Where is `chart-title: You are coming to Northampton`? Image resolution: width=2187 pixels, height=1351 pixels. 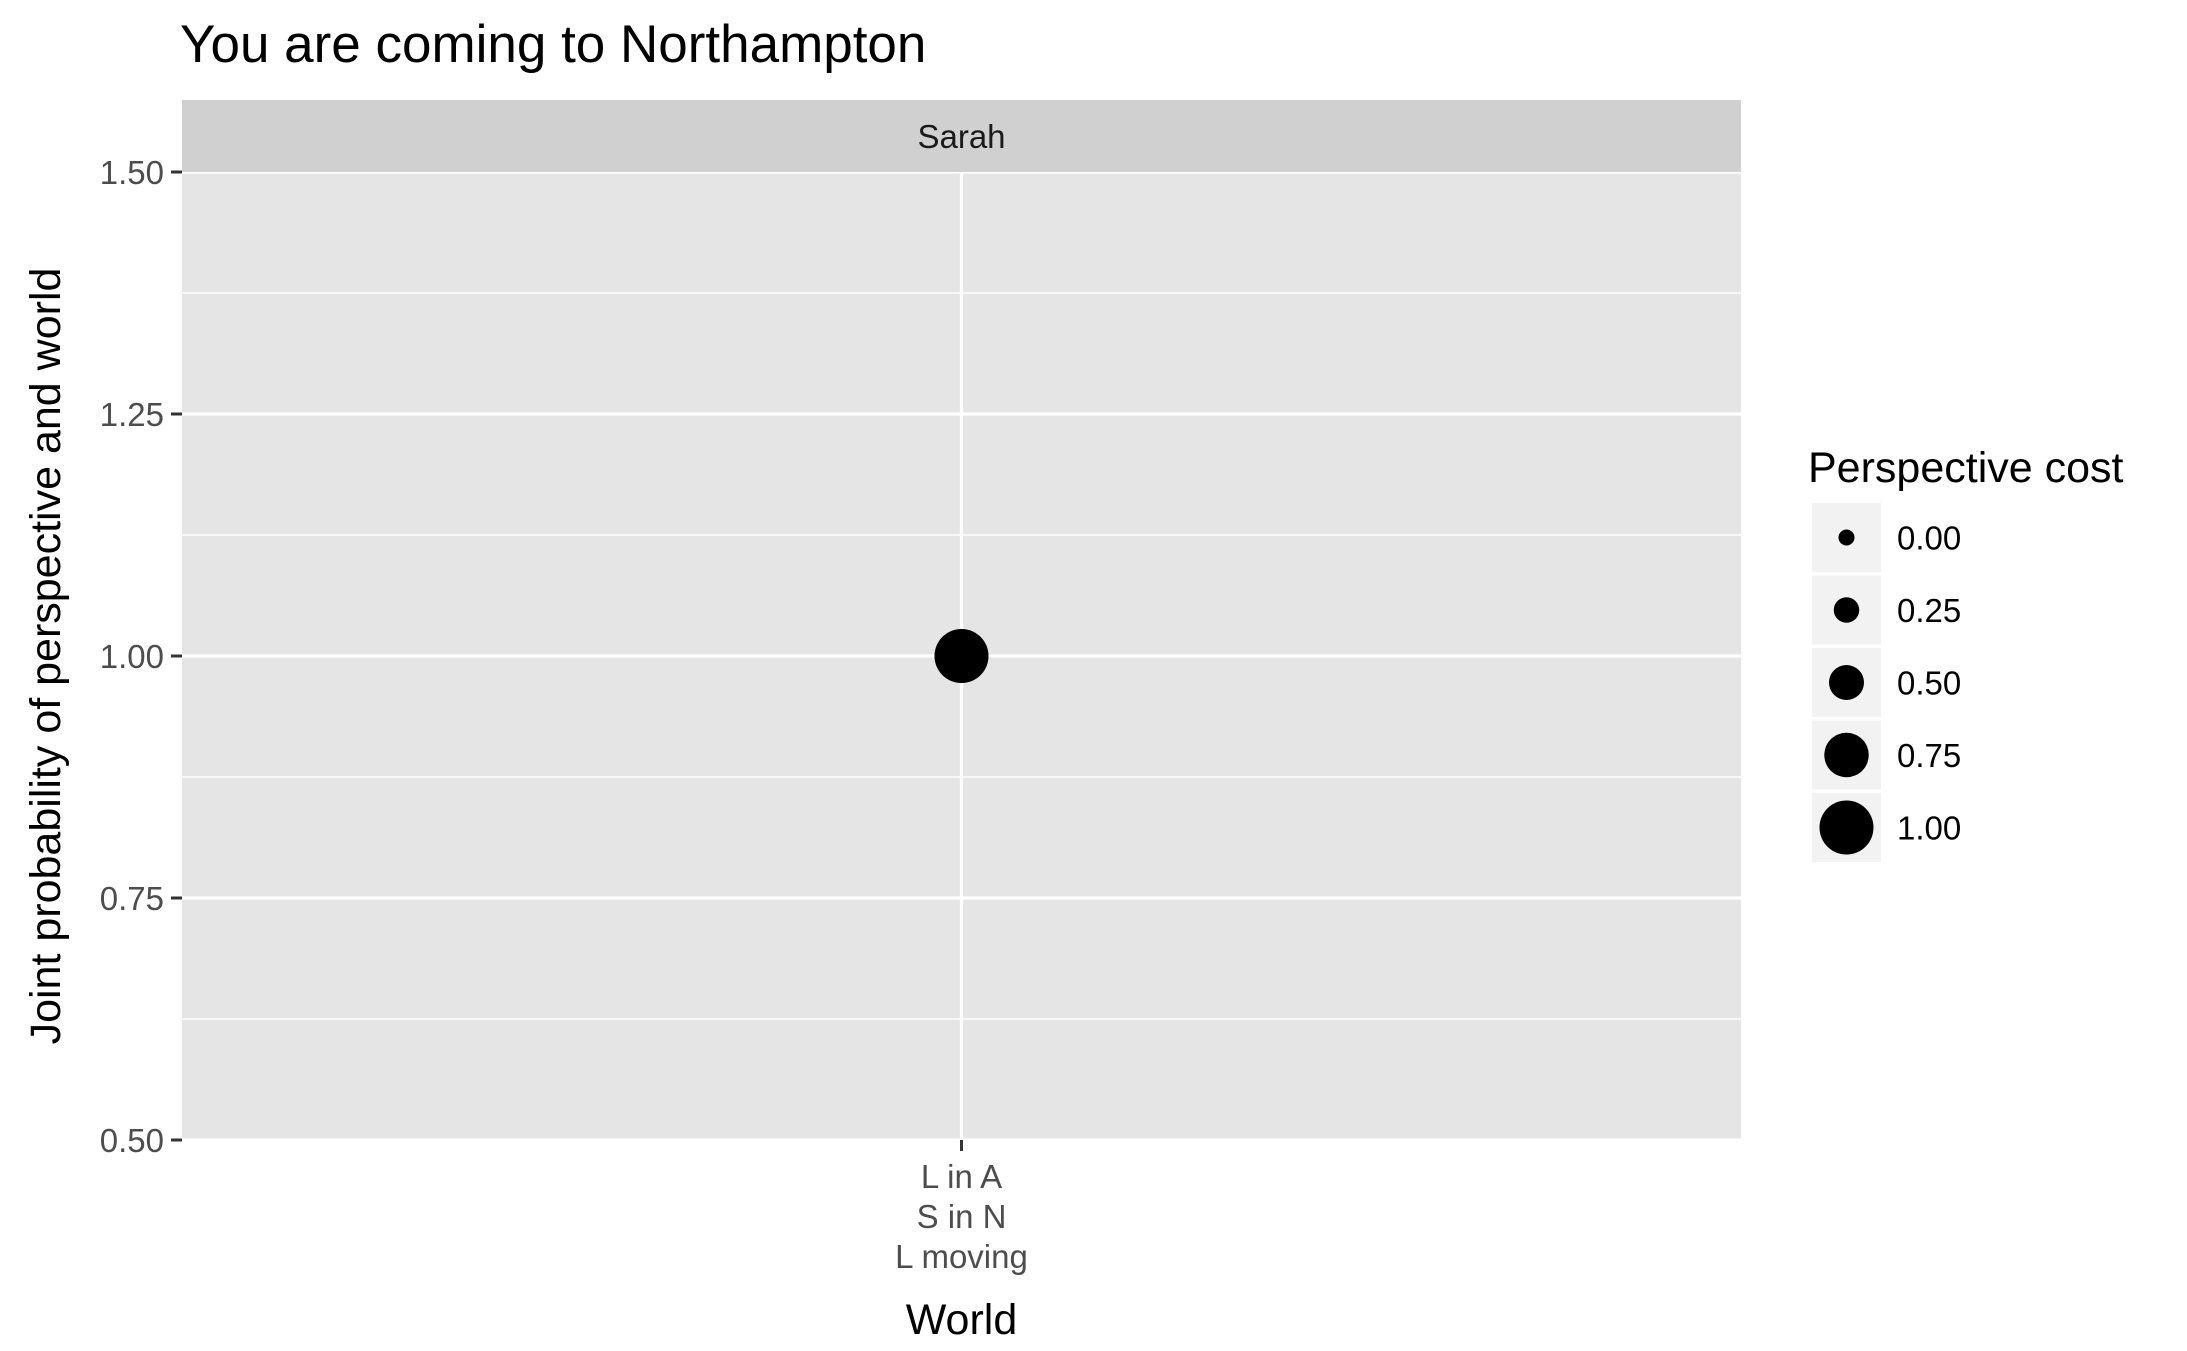
chart-title: You are coming to Northampton is located at coordinates (553, 44).